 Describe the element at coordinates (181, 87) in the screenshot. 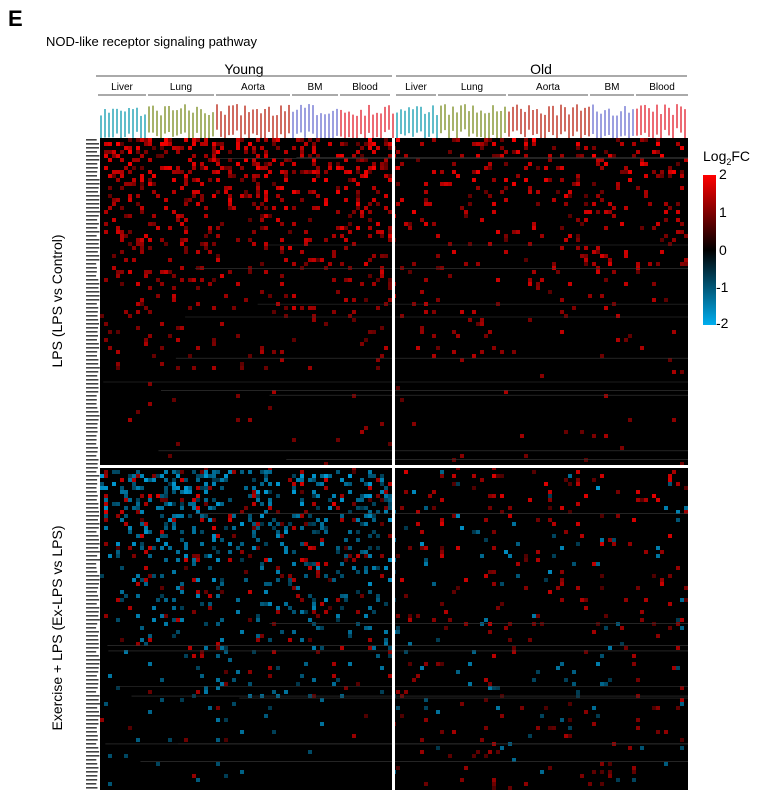

I see `tissue-label-young-lung: Lung` at that location.